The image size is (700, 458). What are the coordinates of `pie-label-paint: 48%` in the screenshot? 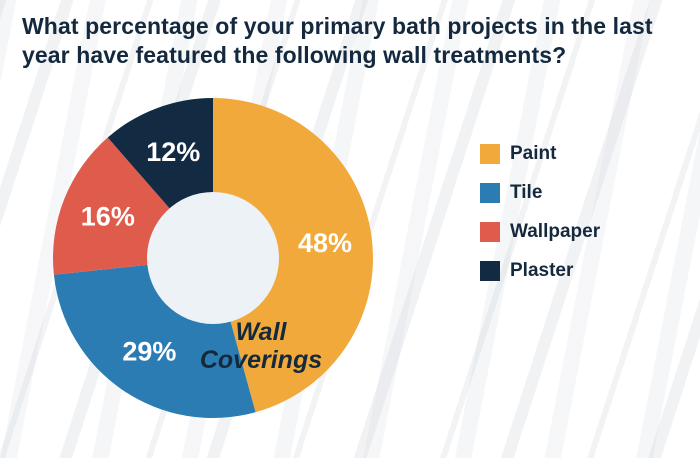 It's located at (325, 243).